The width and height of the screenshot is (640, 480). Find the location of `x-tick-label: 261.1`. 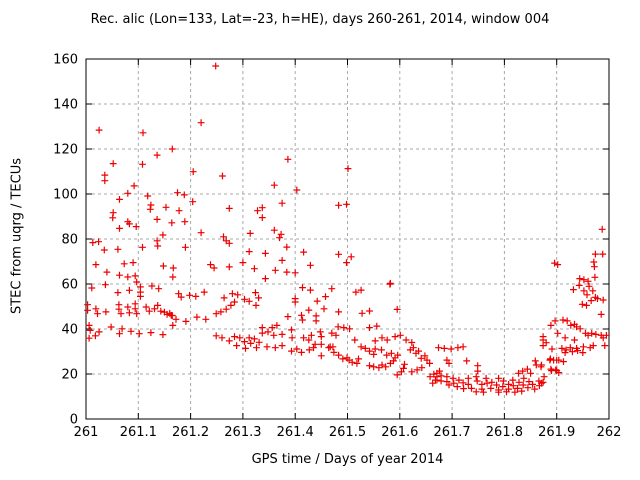

x-tick-label: 261.1 is located at coordinates (138, 432).